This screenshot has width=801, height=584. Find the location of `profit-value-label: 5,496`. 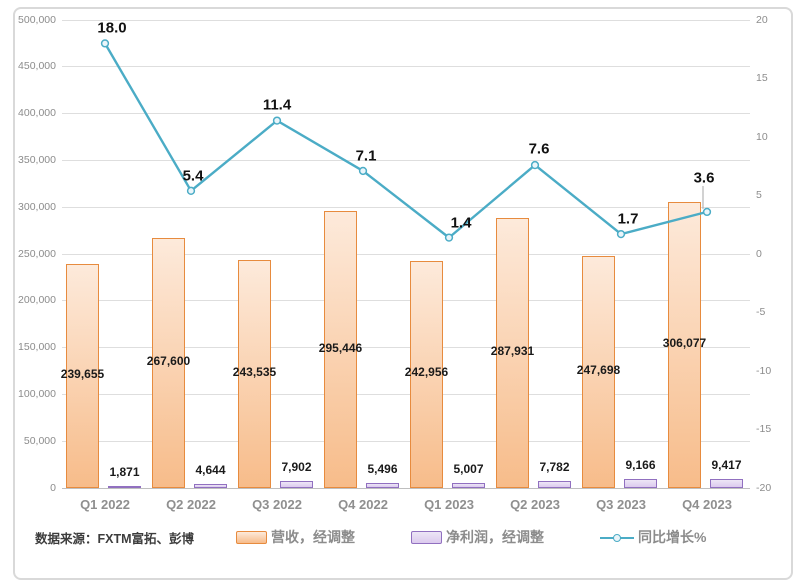

profit-value-label: 5,496 is located at coordinates (382, 468).